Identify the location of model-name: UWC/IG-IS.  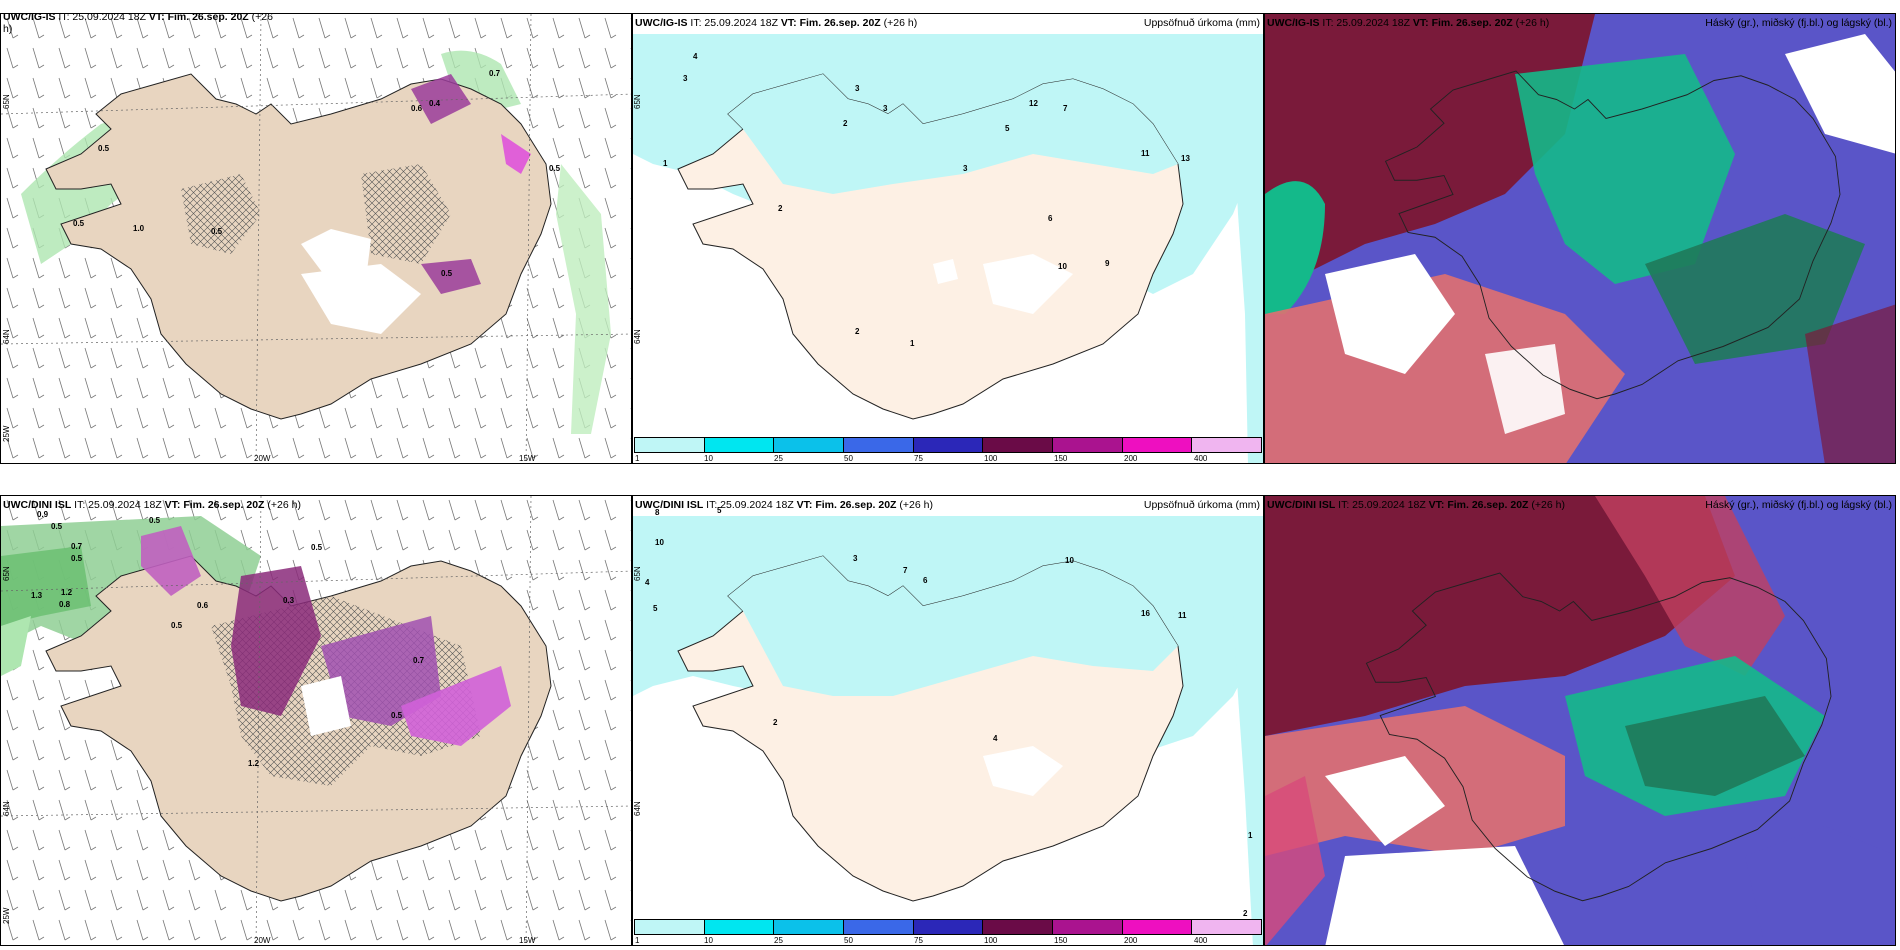
(661, 23).